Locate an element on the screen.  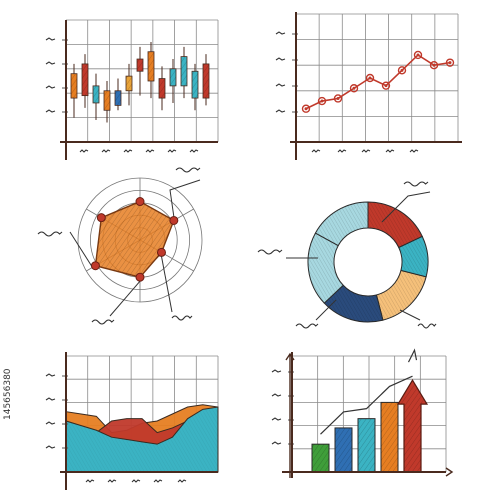
bar-chart is located at coordinates (362, 413).